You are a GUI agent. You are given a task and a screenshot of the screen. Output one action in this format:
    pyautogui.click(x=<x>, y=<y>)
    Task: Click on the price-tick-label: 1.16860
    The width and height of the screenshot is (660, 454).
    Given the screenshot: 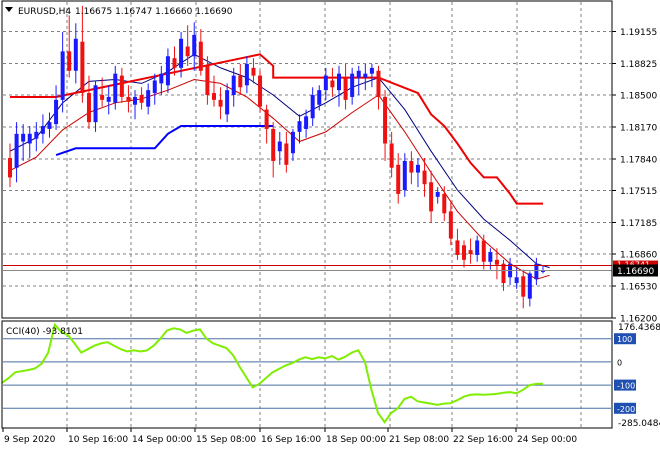 What is the action you would take?
    pyautogui.click(x=638, y=256)
    